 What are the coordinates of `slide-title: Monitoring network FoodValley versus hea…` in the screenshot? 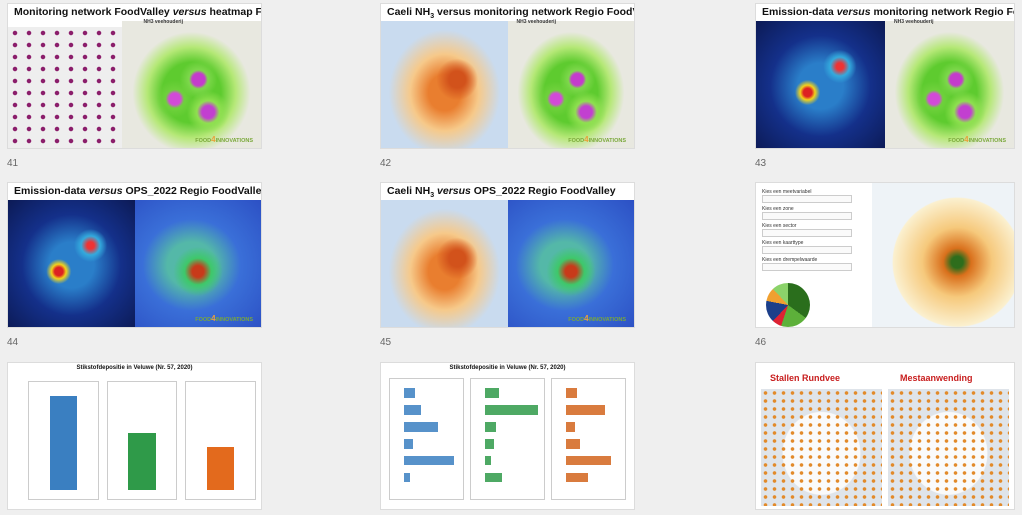 It's located at (138, 12).